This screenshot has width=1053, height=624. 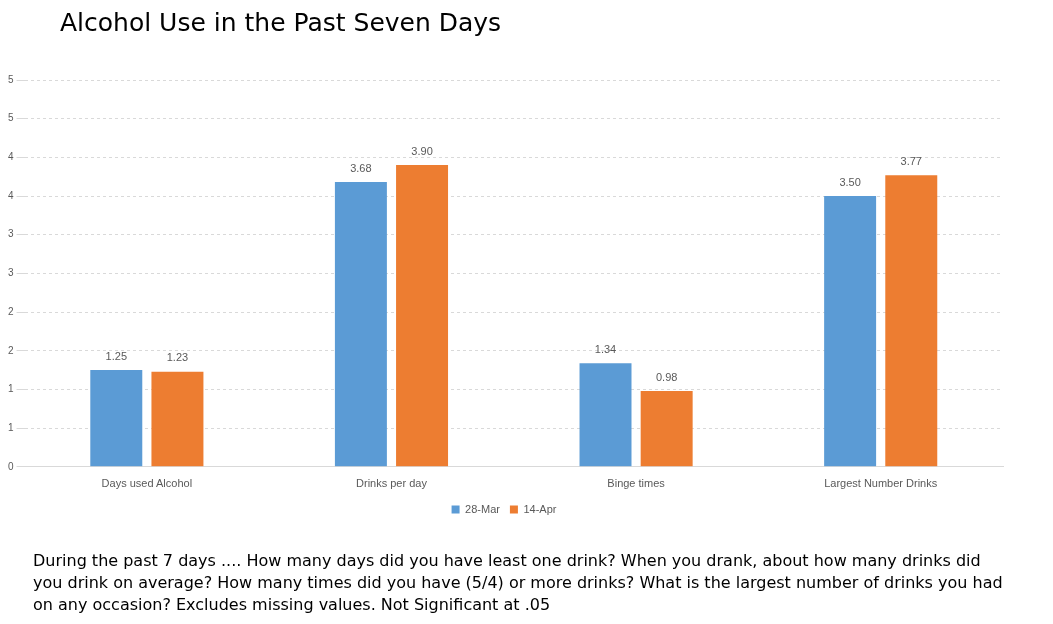 What do you see at coordinates (636, 483) in the screenshot?
I see `x-tick-label: Binge times` at bounding box center [636, 483].